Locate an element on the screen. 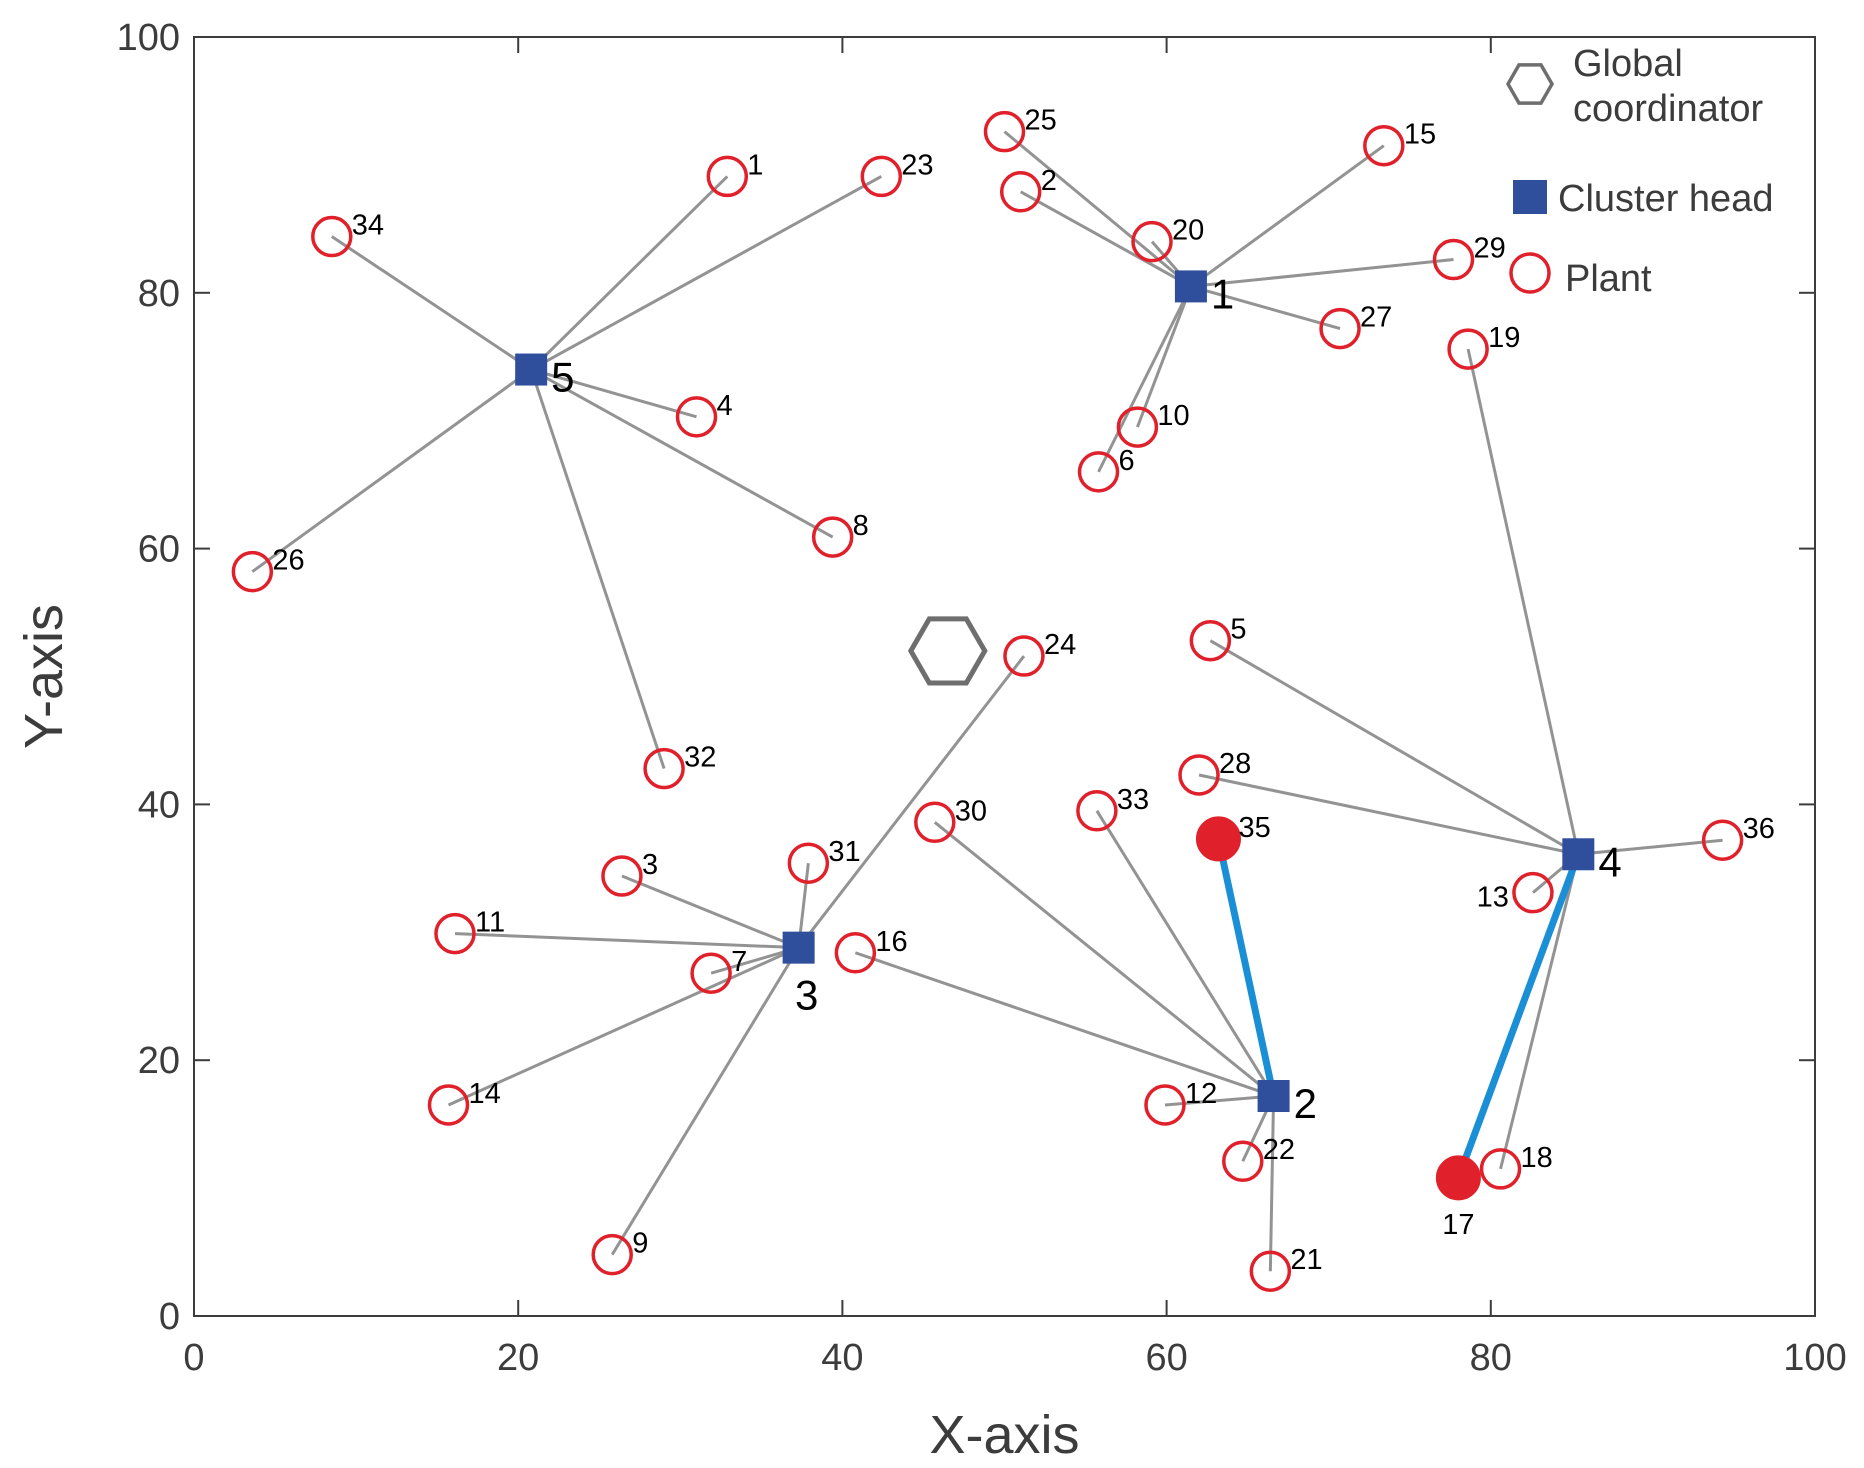 This screenshot has height=1468, width=1864. plant-label: 29 is located at coordinates (1490, 249).